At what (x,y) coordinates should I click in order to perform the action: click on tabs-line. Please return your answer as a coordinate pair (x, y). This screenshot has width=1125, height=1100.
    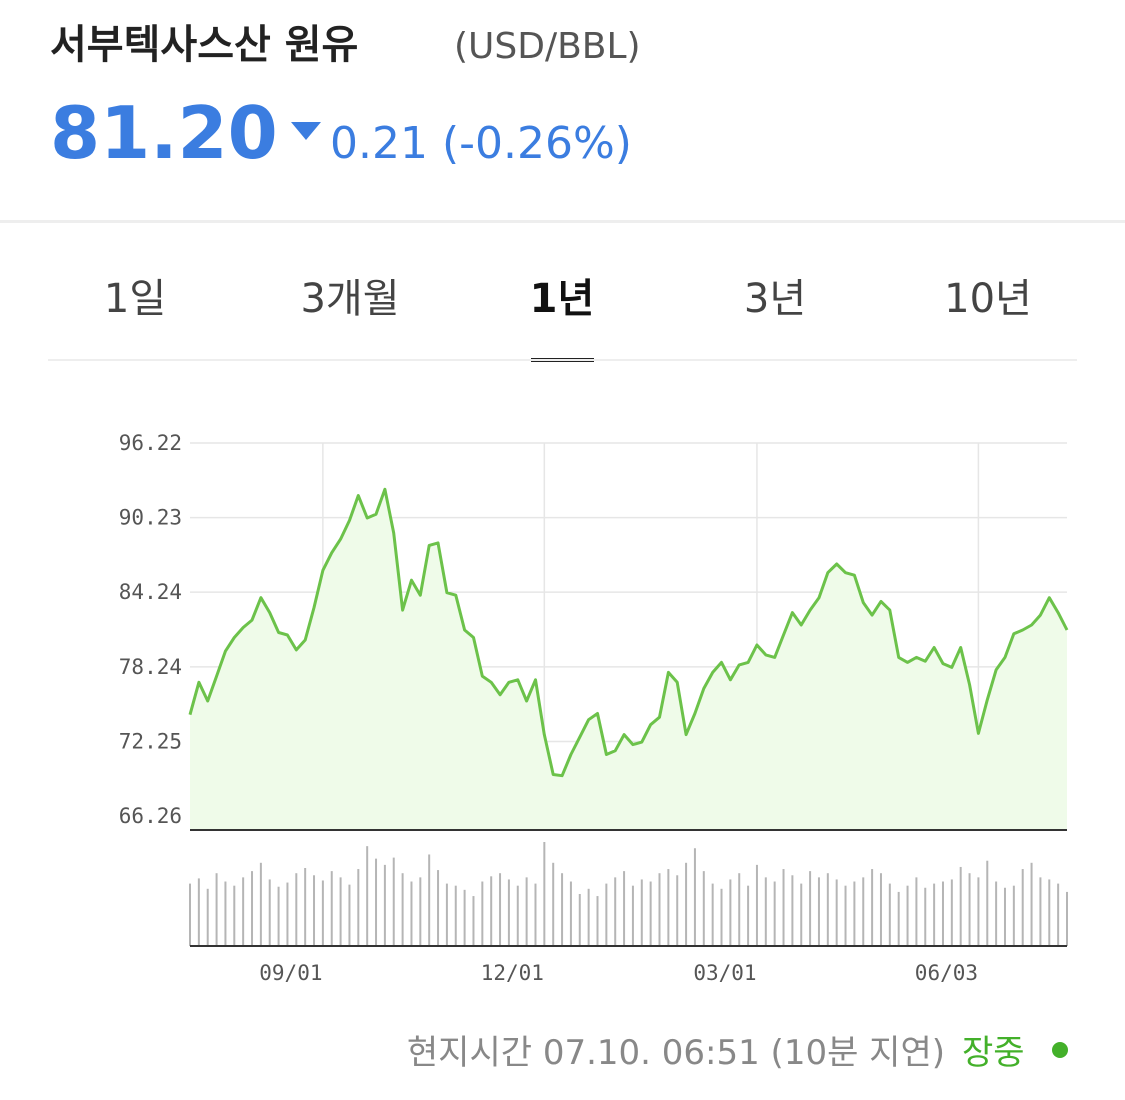
    Looking at the image, I should click on (562, 360).